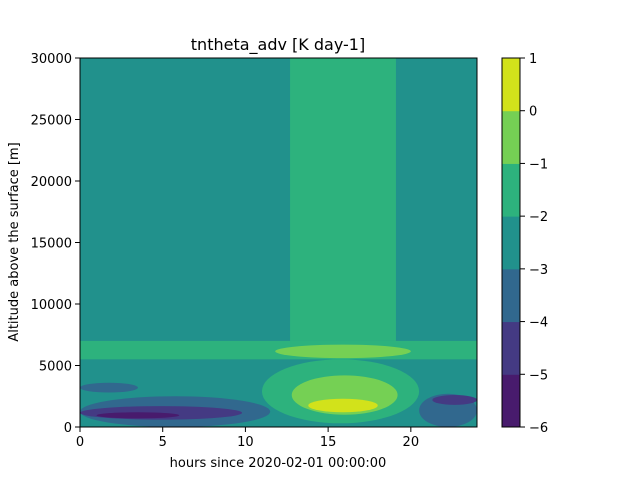 This screenshot has height=480, width=640. What do you see at coordinates (51, 305) in the screenshot?
I see `y-tick-label: 10000` at bounding box center [51, 305].